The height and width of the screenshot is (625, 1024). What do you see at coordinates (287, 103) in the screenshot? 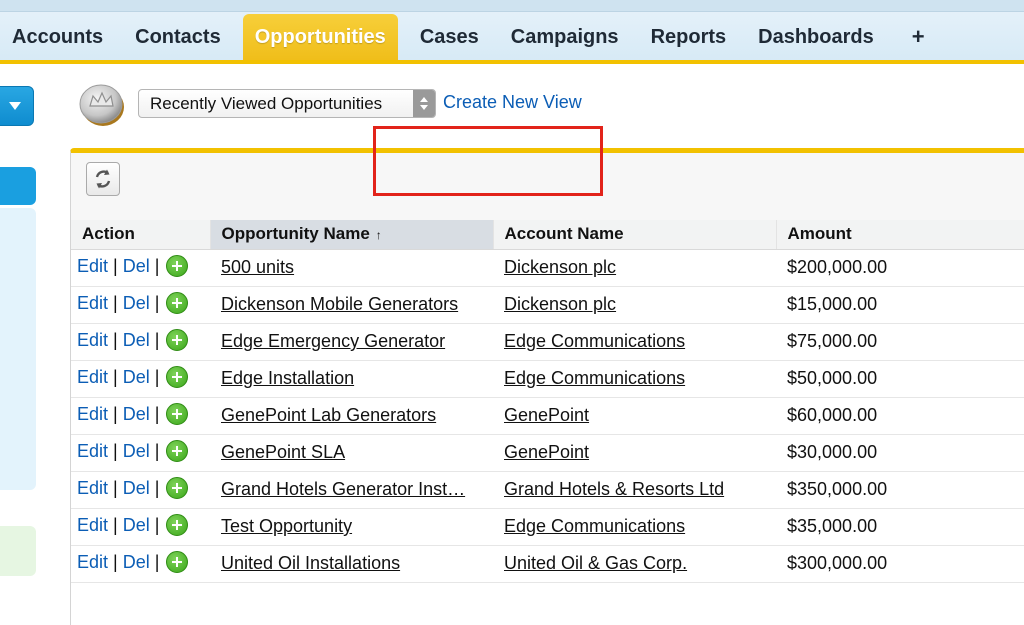
I see `view-select: Recently Viewed Opportunities` at bounding box center [287, 103].